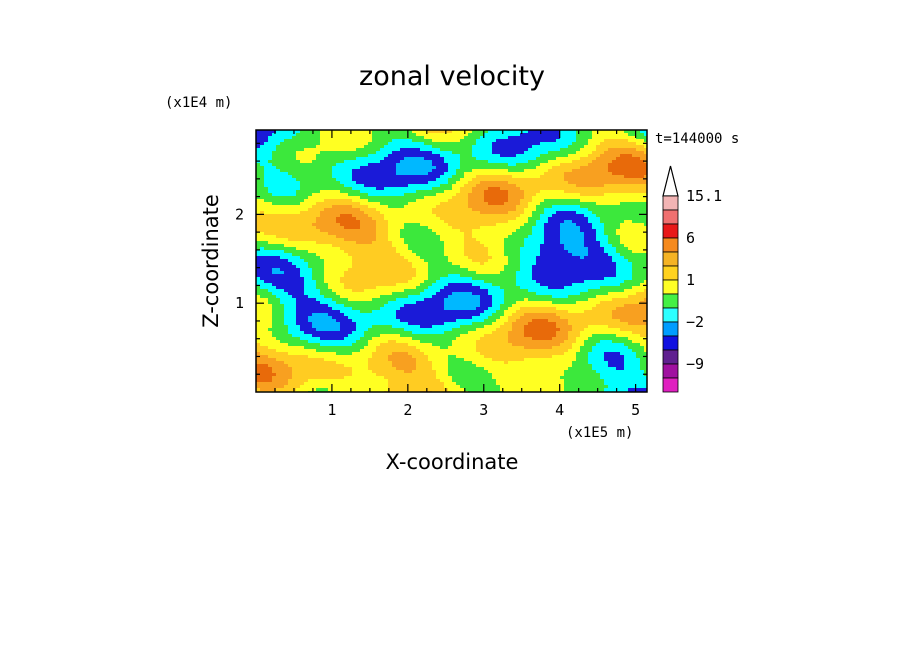 This screenshot has width=904, height=654. Describe the element at coordinates (690, 238) in the screenshot. I see `colorbar-label: 6` at that location.